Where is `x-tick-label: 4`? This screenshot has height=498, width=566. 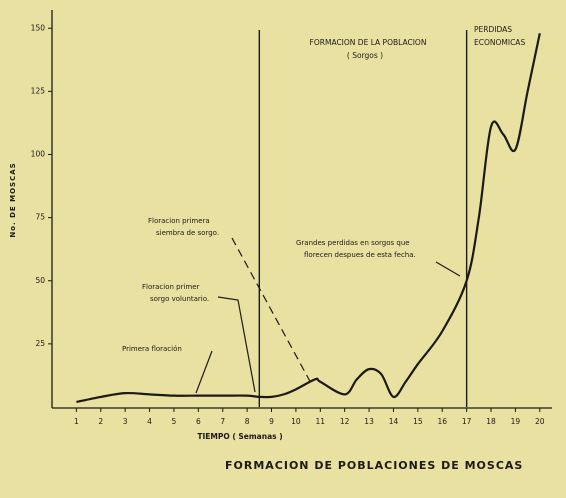
x-tick-label: 4 is located at coordinates (149, 421).